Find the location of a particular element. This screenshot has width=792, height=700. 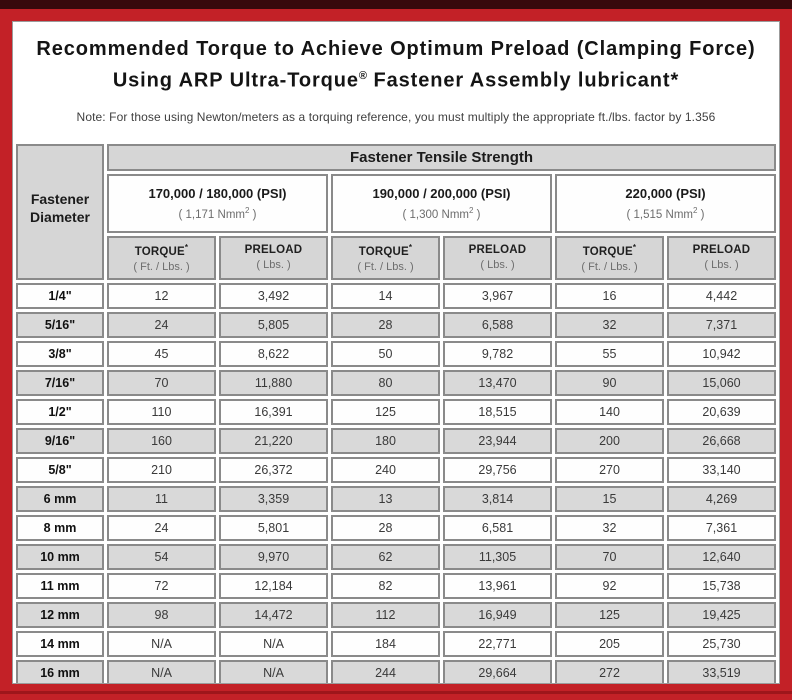

table-row: 5/8" 210 26,372 240 29,756 270 33,140 is located at coordinates (396, 469).